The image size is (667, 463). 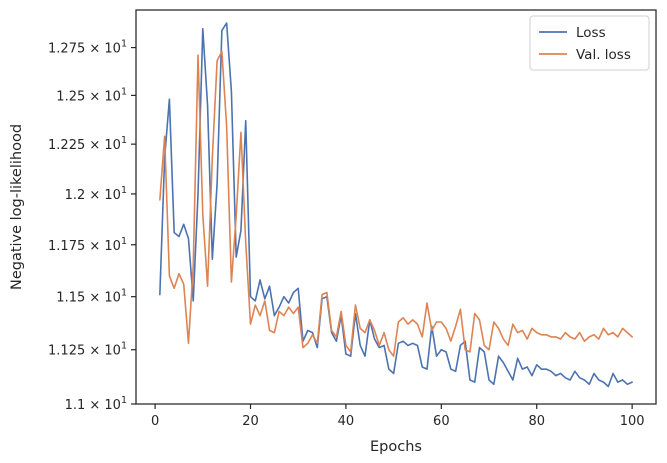 What do you see at coordinates (87, 144) in the screenshot?
I see `y-tick-label: 1.225 × 10¹` at bounding box center [87, 144].